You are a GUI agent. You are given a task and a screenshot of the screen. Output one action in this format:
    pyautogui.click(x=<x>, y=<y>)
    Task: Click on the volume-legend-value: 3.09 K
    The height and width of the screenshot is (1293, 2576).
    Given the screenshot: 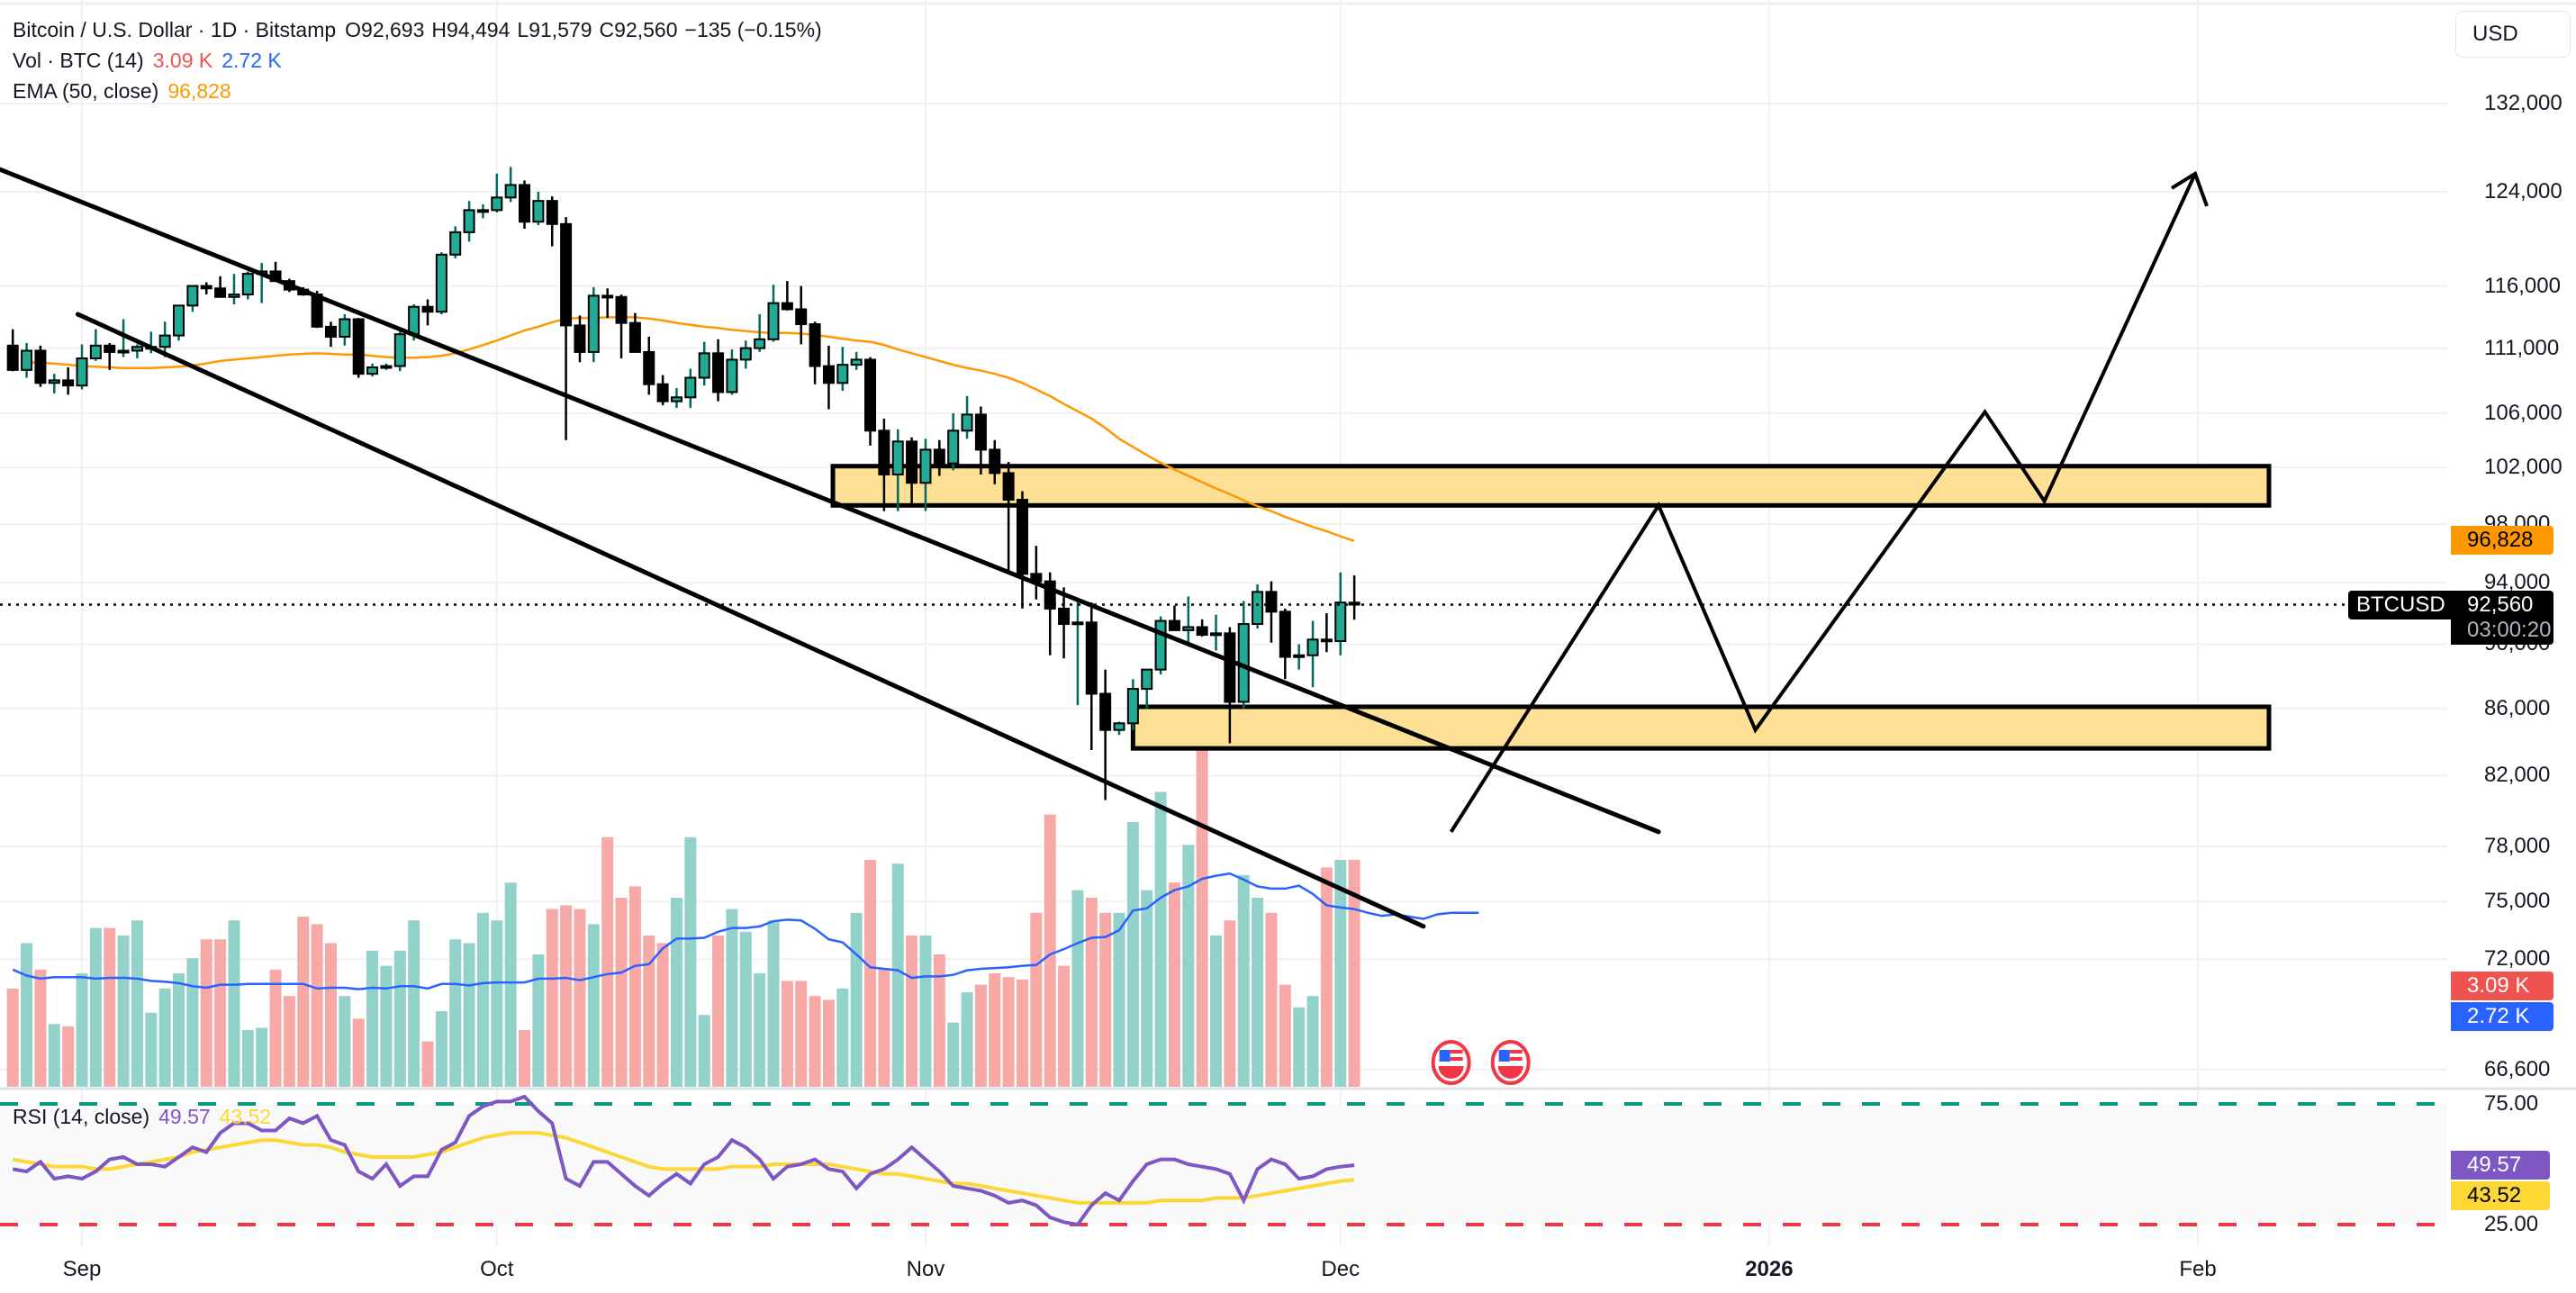 What is the action you would take?
    pyautogui.click(x=182, y=60)
    